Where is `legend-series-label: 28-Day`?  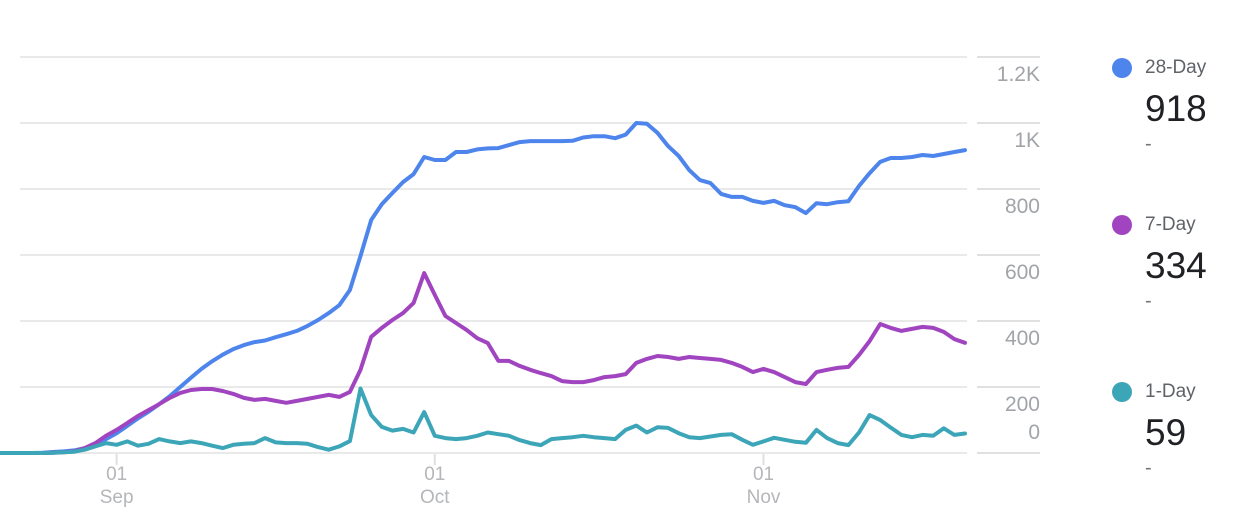
legend-series-label: 28-Day is located at coordinates (1176, 67).